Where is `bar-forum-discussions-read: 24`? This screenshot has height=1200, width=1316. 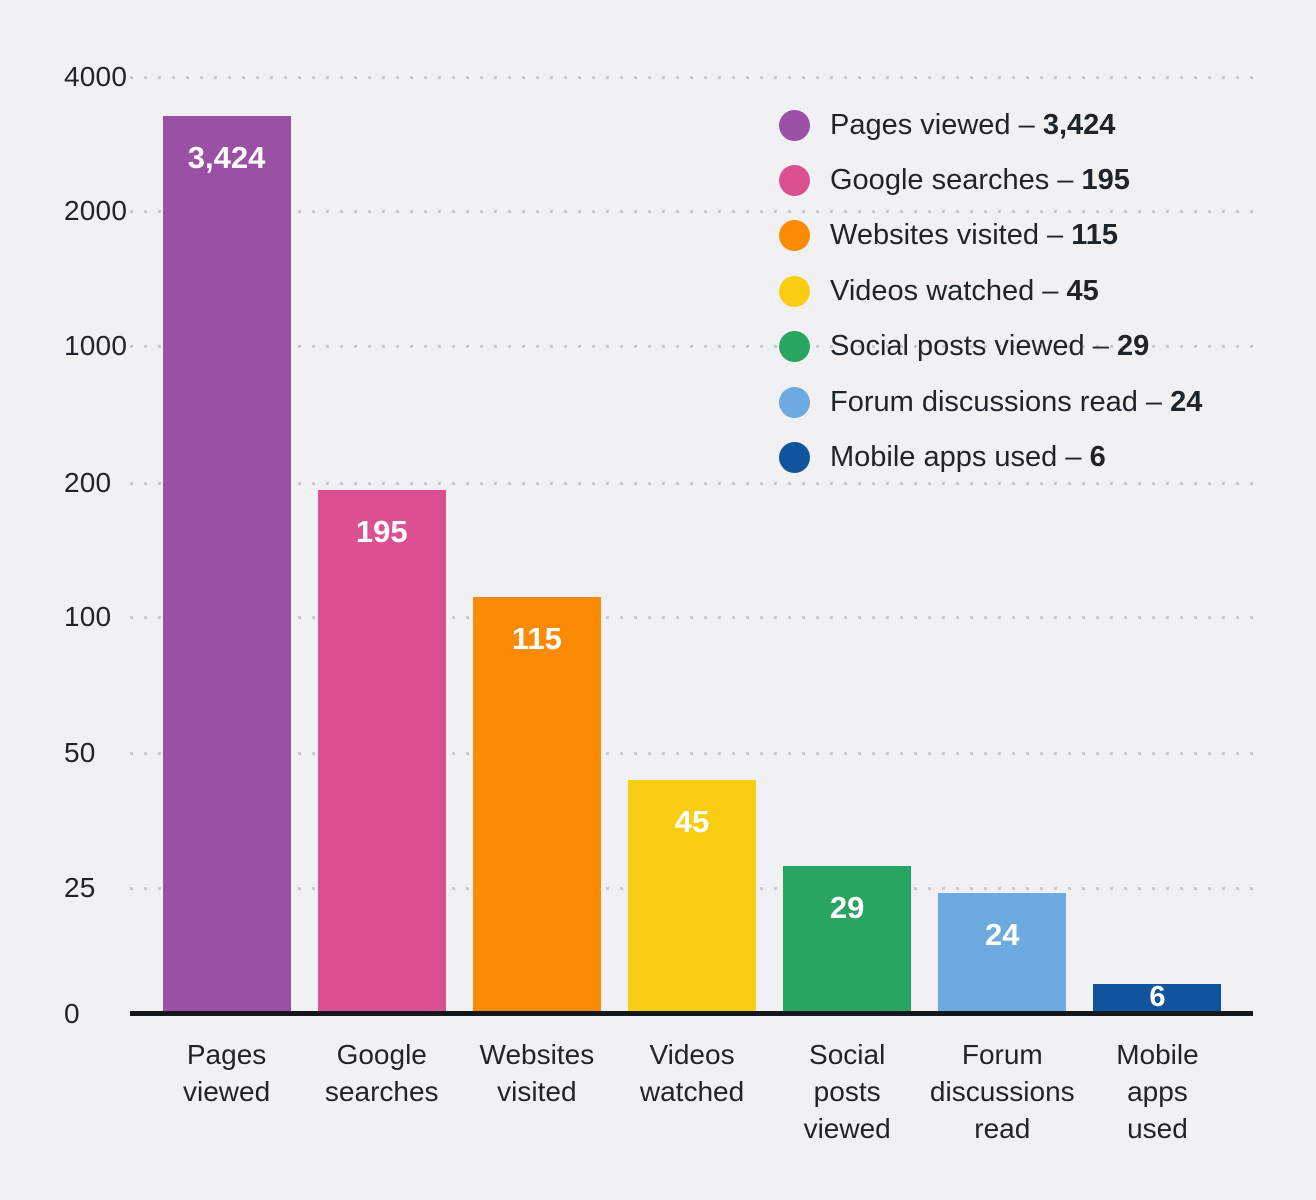 bar-forum-discussions-read: 24 is located at coordinates (1002, 952).